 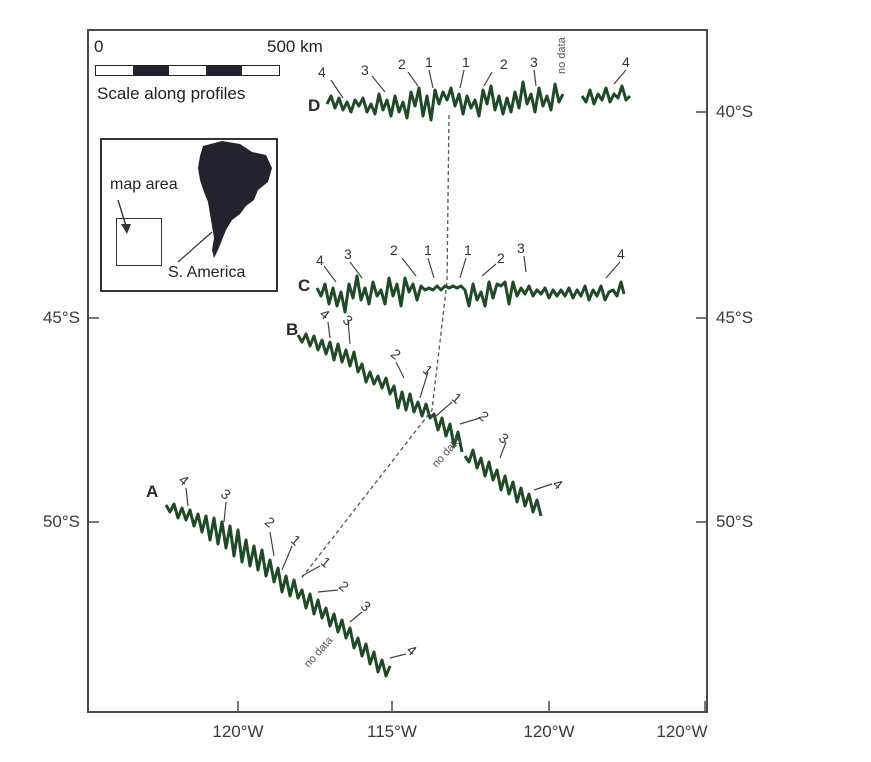 What do you see at coordinates (235, 199) in the screenshot?
I see `south-america-silhouette` at bounding box center [235, 199].